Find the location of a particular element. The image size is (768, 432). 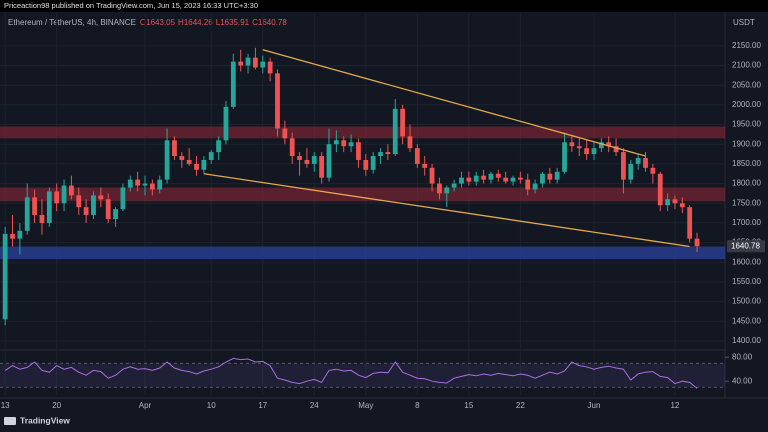

rsi-tick-label: 80.00 is located at coordinates (742, 356).